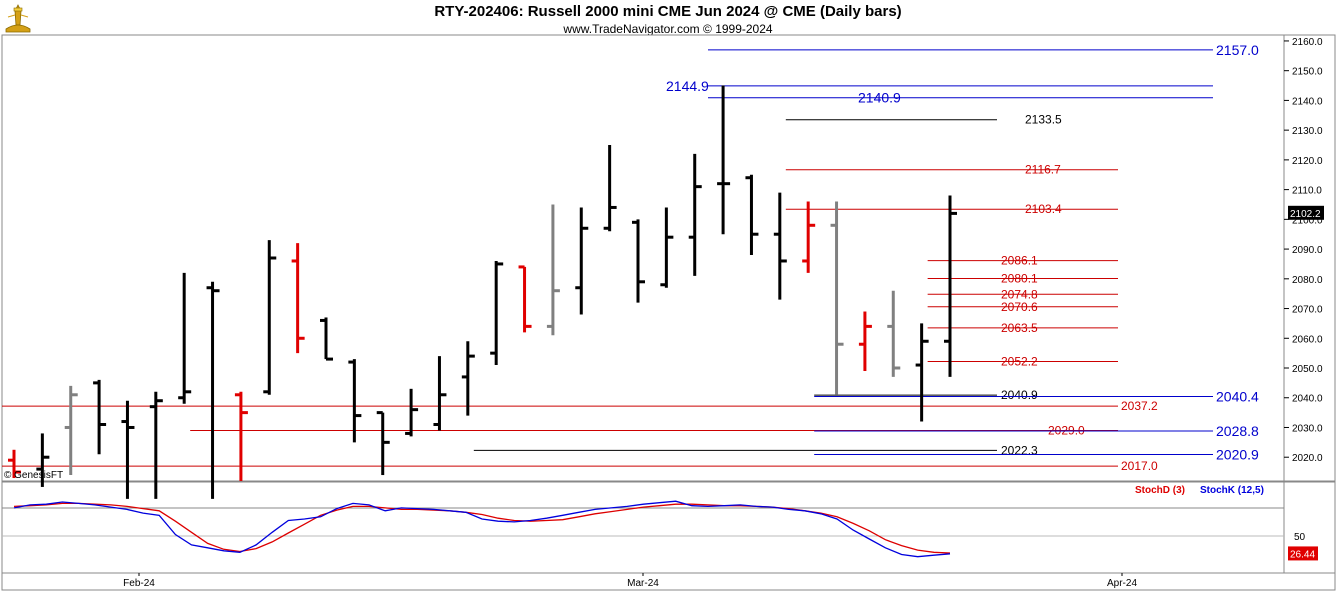 Image resolution: width=1336 pixels, height=591 pixels. I want to click on legend-stochk: StochK (12,5), so click(1232, 490).